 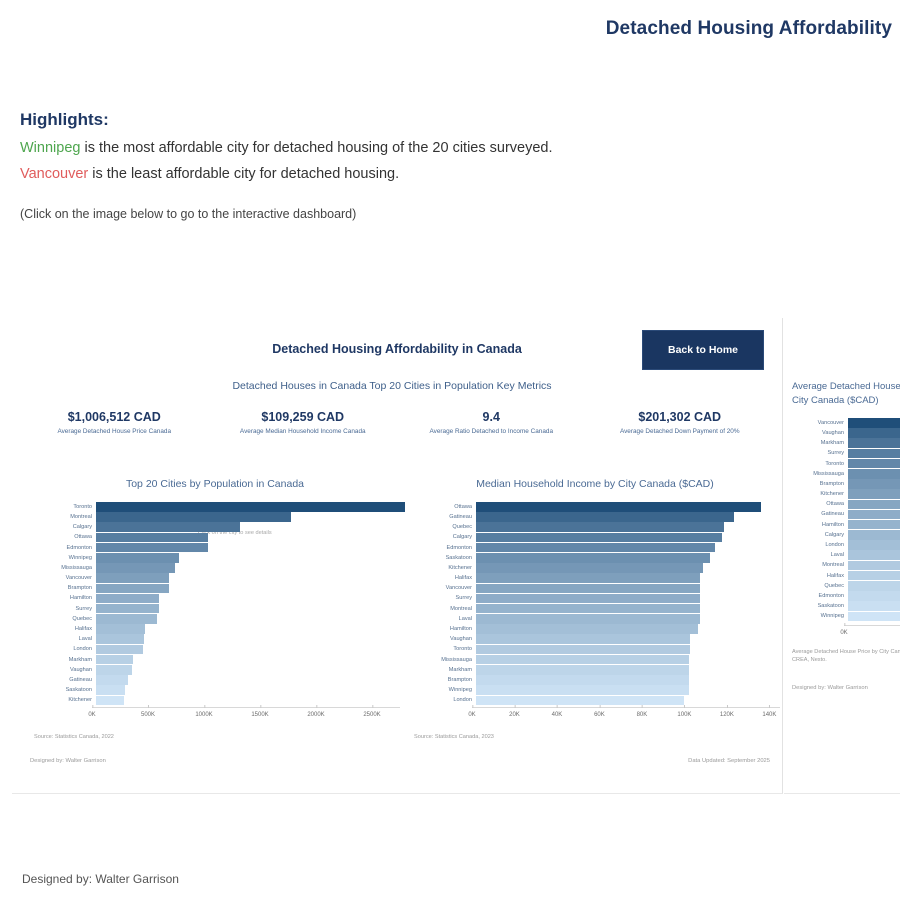 What do you see at coordinates (834, 585) in the screenshot?
I see `bar-label: Quebec` at bounding box center [834, 585].